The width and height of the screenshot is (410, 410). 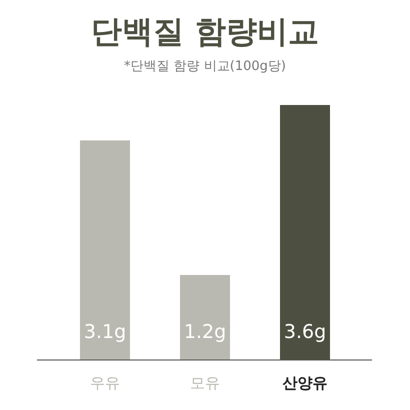 I want to click on data-label: 3.6g, so click(x=305, y=332).